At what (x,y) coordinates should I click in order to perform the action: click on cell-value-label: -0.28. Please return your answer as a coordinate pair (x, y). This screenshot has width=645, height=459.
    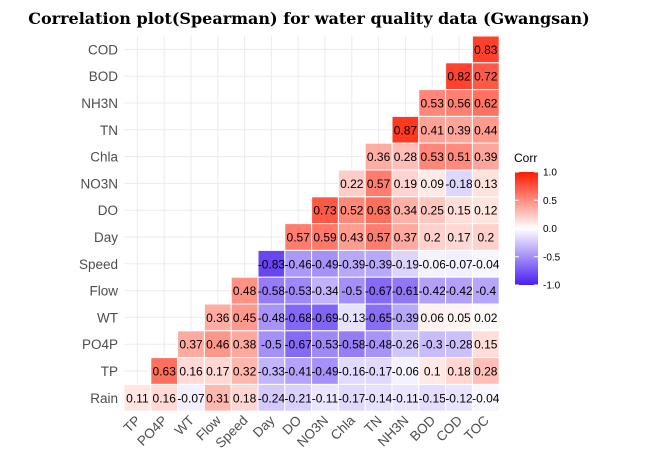
    Looking at the image, I should click on (459, 345).